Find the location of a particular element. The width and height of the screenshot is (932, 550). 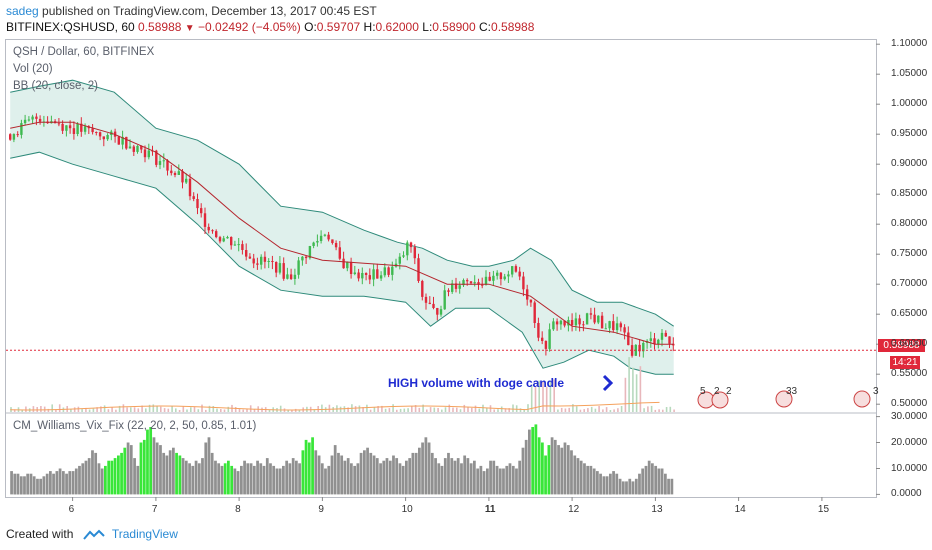

author-link: sadeg is located at coordinates (22, 11).